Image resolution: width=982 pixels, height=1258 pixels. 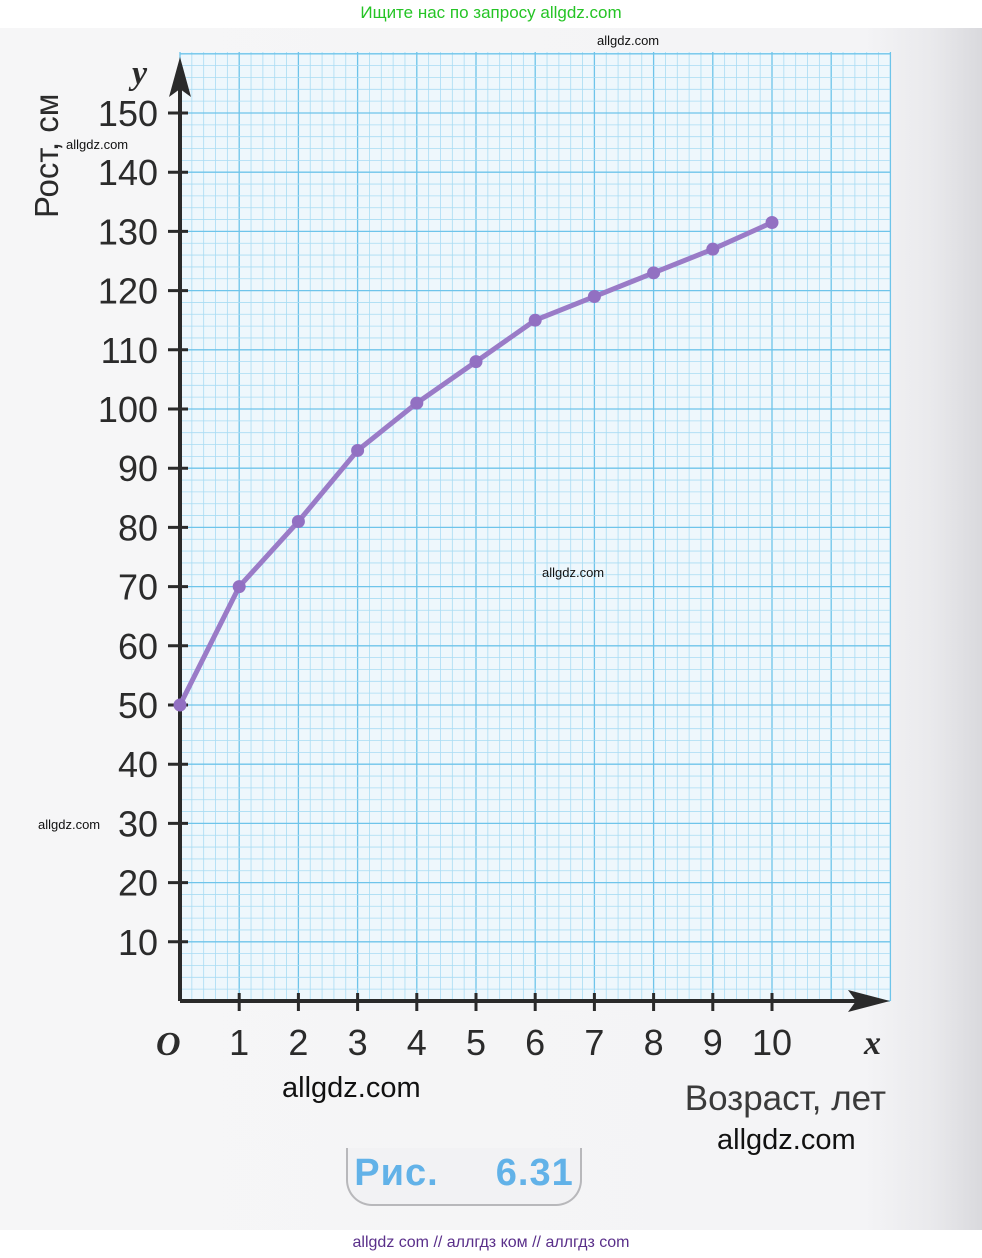 What do you see at coordinates (872, 1043) in the screenshot?
I see `x-axis-letter: x` at bounding box center [872, 1043].